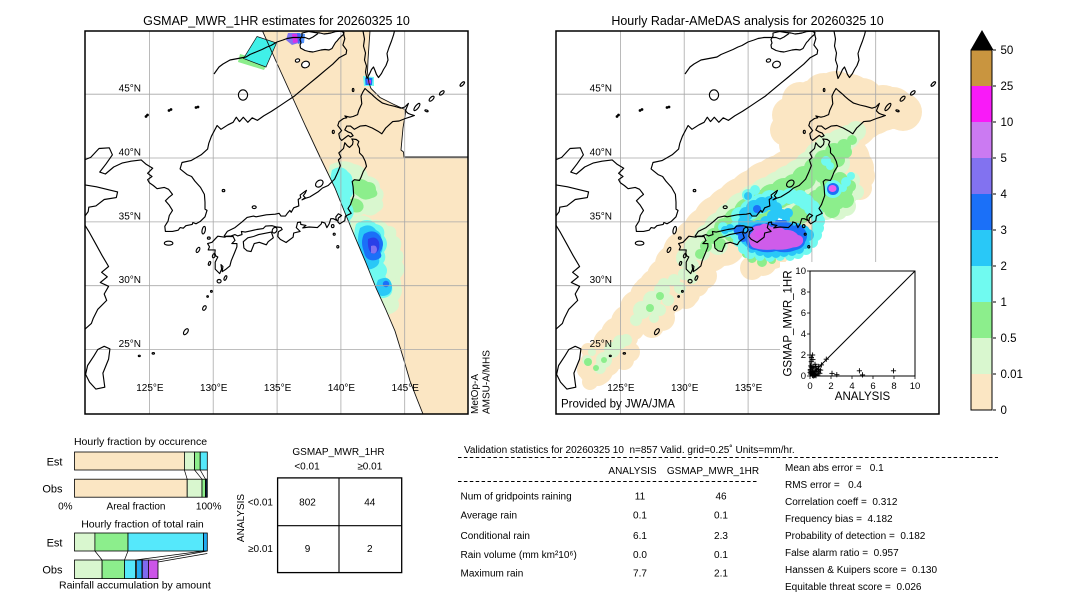  Describe the element at coordinates (1007, 51) in the screenshot. I see `svg-text: 50` at that location.